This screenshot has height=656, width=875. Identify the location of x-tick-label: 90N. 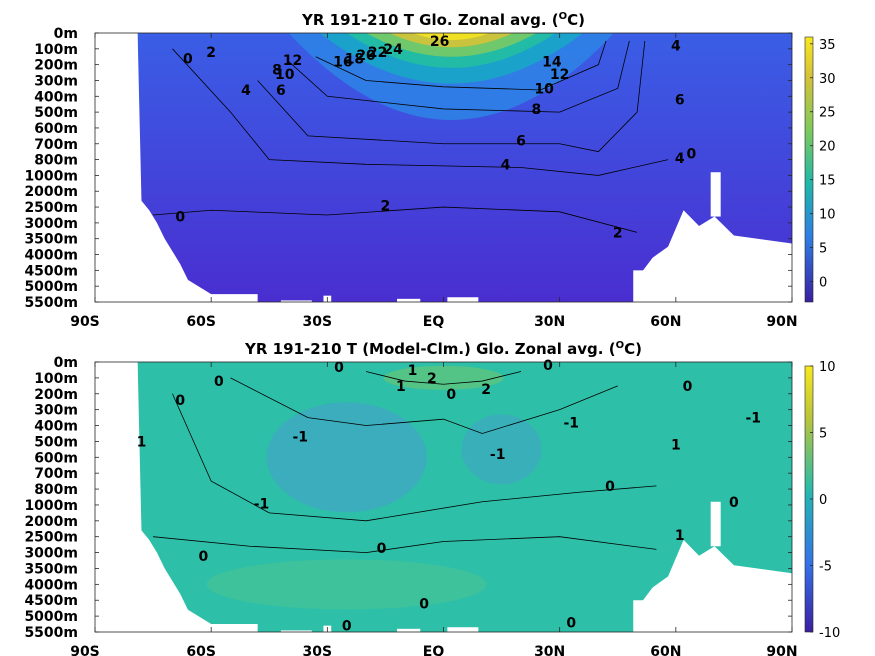
(781, 650).